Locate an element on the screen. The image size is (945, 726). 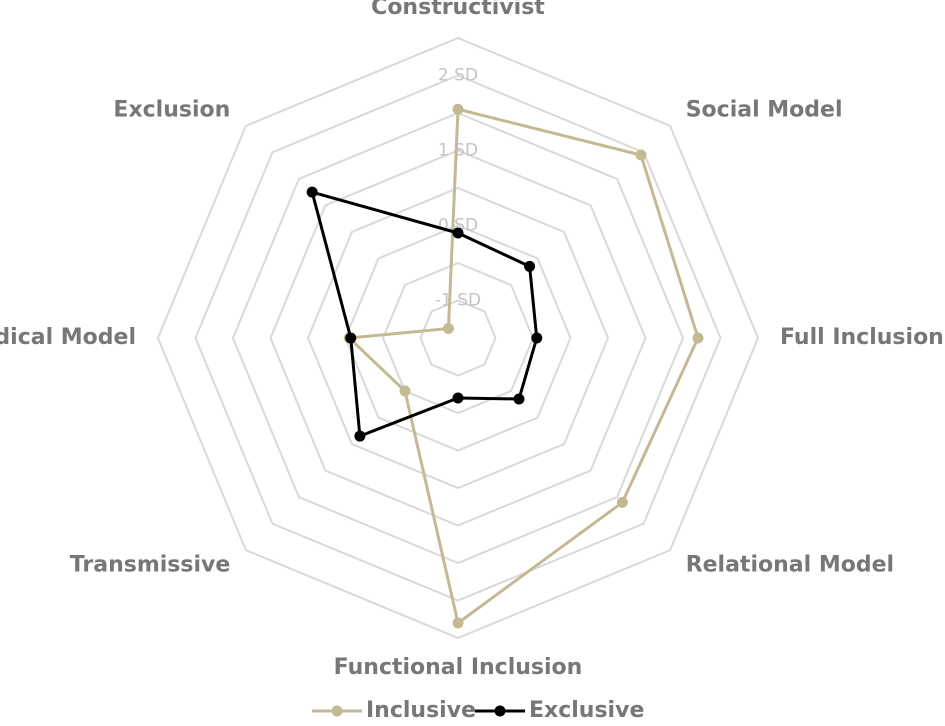
legend-marker-exclusive is located at coordinates (500, 711).